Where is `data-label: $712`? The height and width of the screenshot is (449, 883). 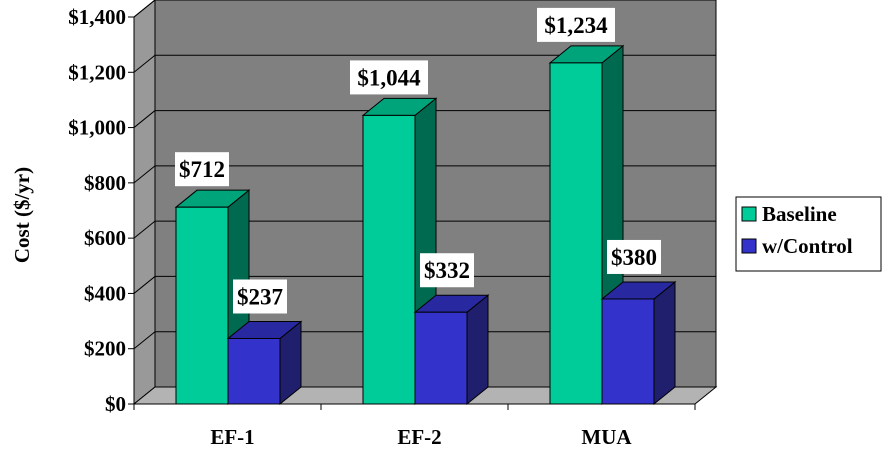
data-label: $712 is located at coordinates (202, 169).